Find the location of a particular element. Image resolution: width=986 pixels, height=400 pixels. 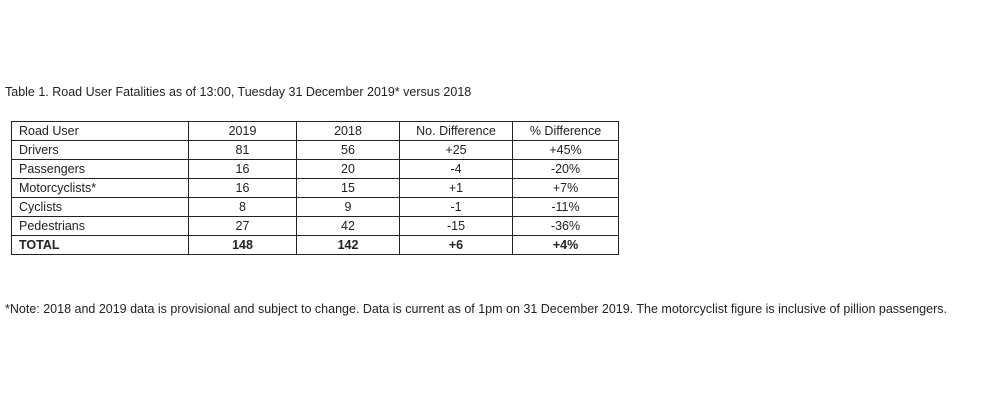

cell-2018: 42 is located at coordinates (348, 226).